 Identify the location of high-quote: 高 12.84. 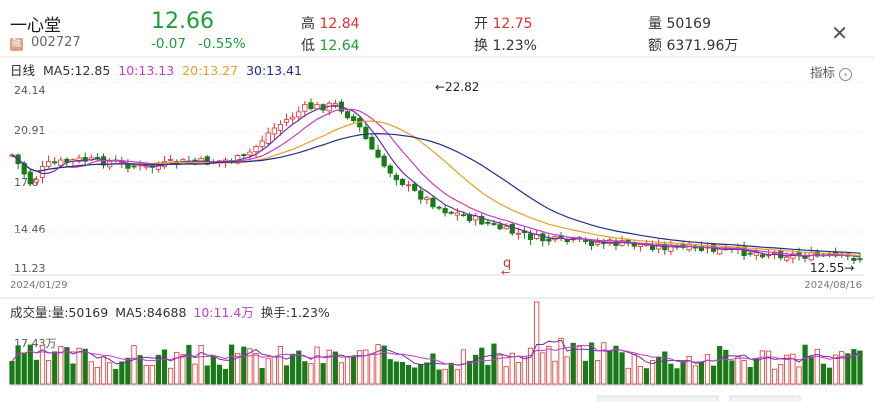
(330, 23).